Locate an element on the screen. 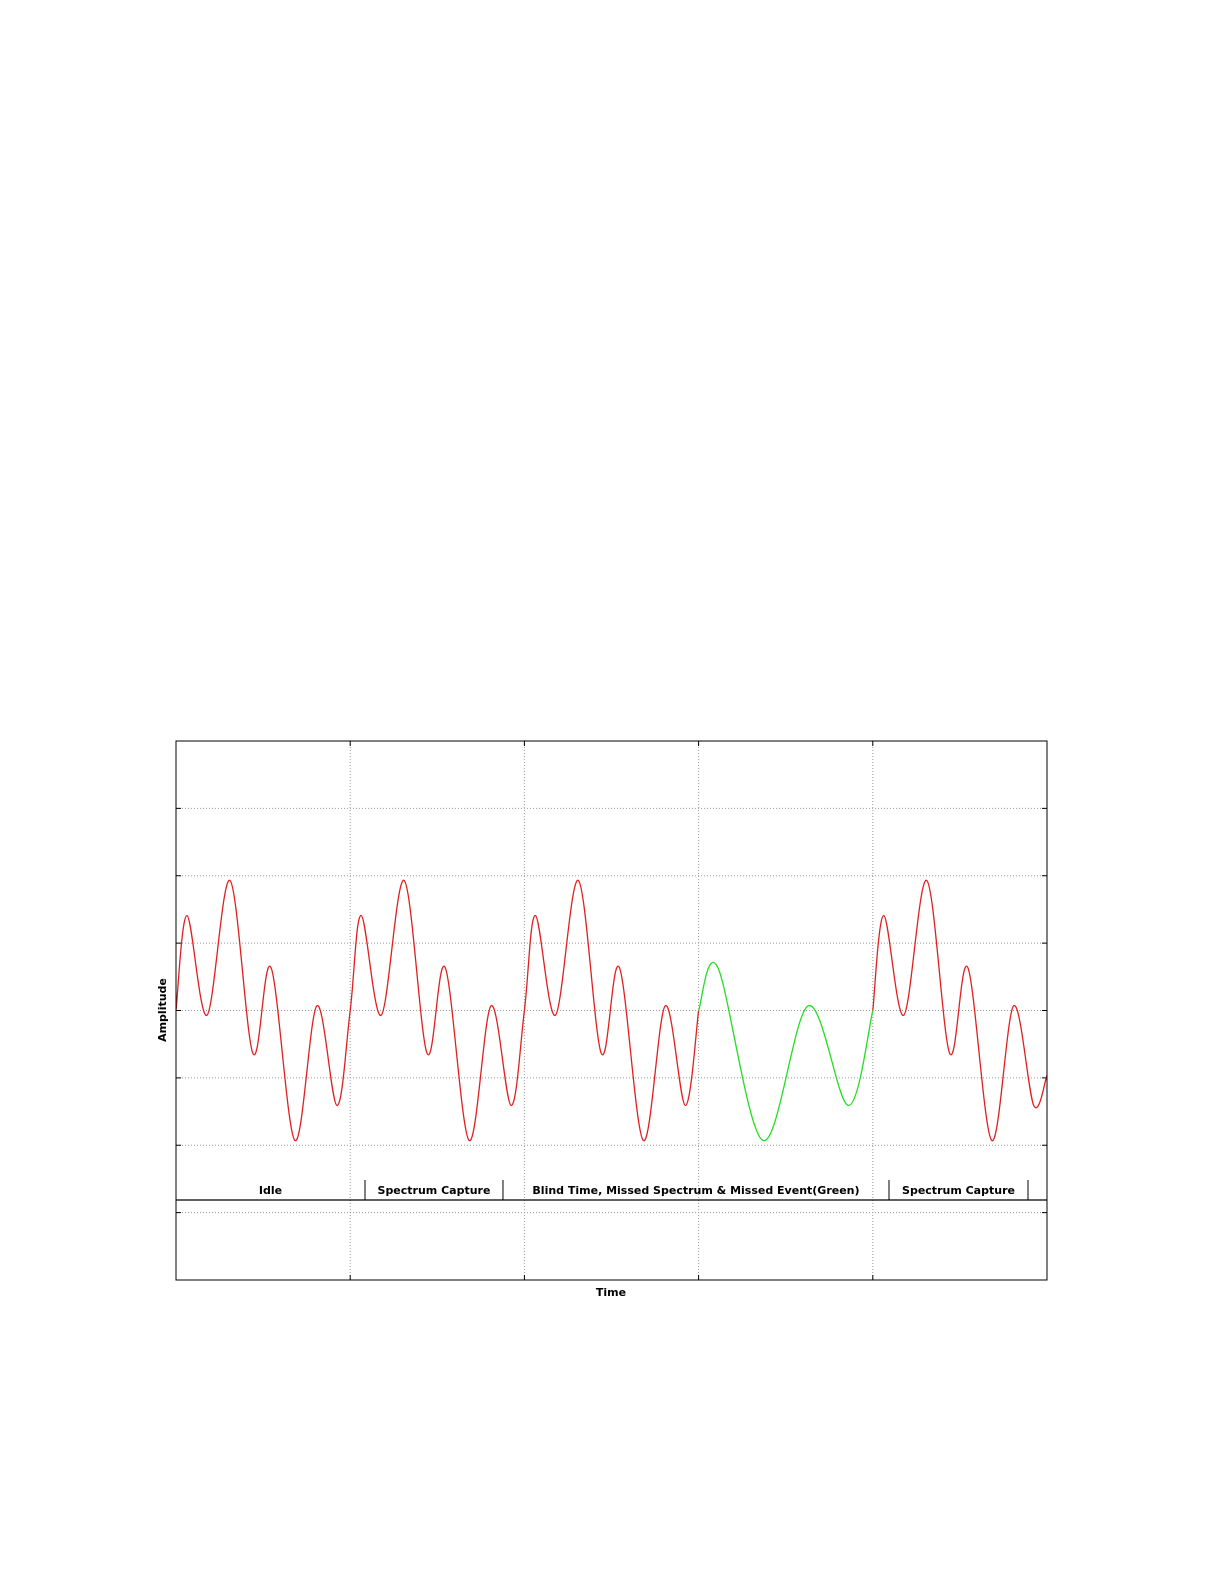 This screenshot has width=1224, height=1584. segment-label: Idle is located at coordinates (270, 1190).